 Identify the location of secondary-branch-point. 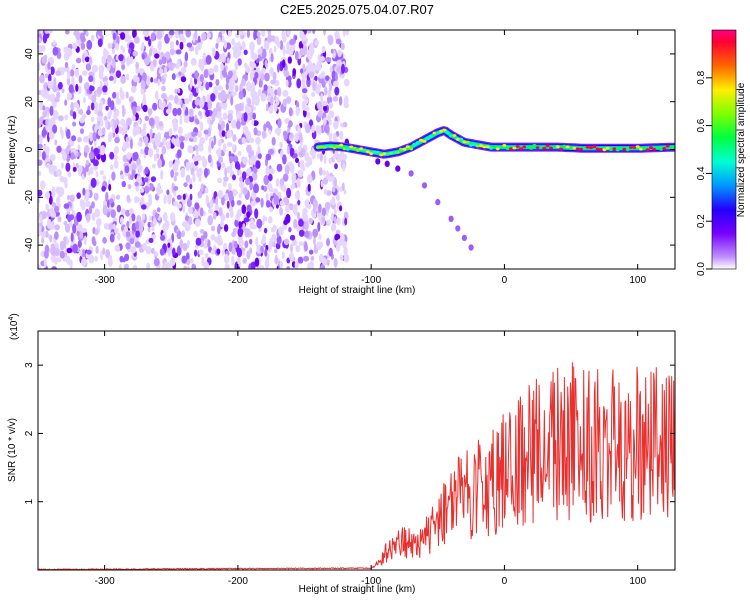
(387, 163).